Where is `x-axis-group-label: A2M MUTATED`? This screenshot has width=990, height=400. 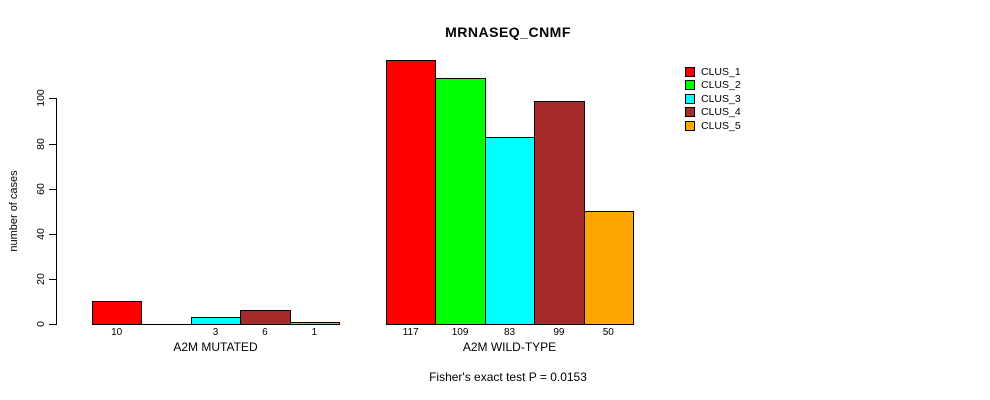 x-axis-group-label: A2M MUTATED is located at coordinates (215, 347).